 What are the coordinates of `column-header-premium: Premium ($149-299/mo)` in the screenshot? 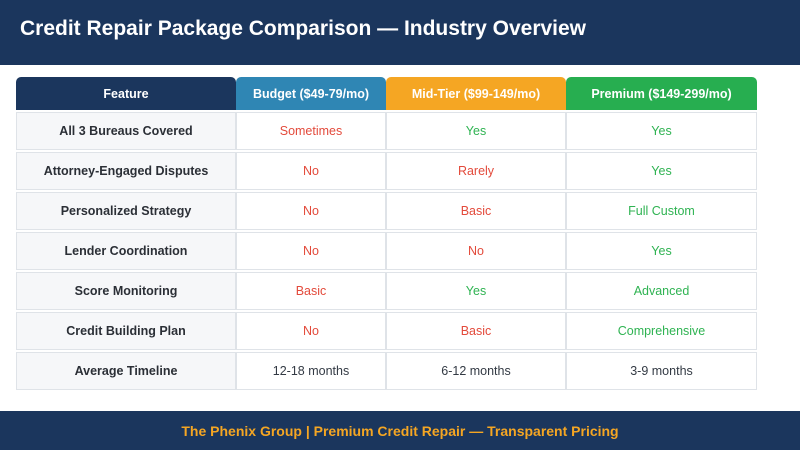 It's located at (661, 93).